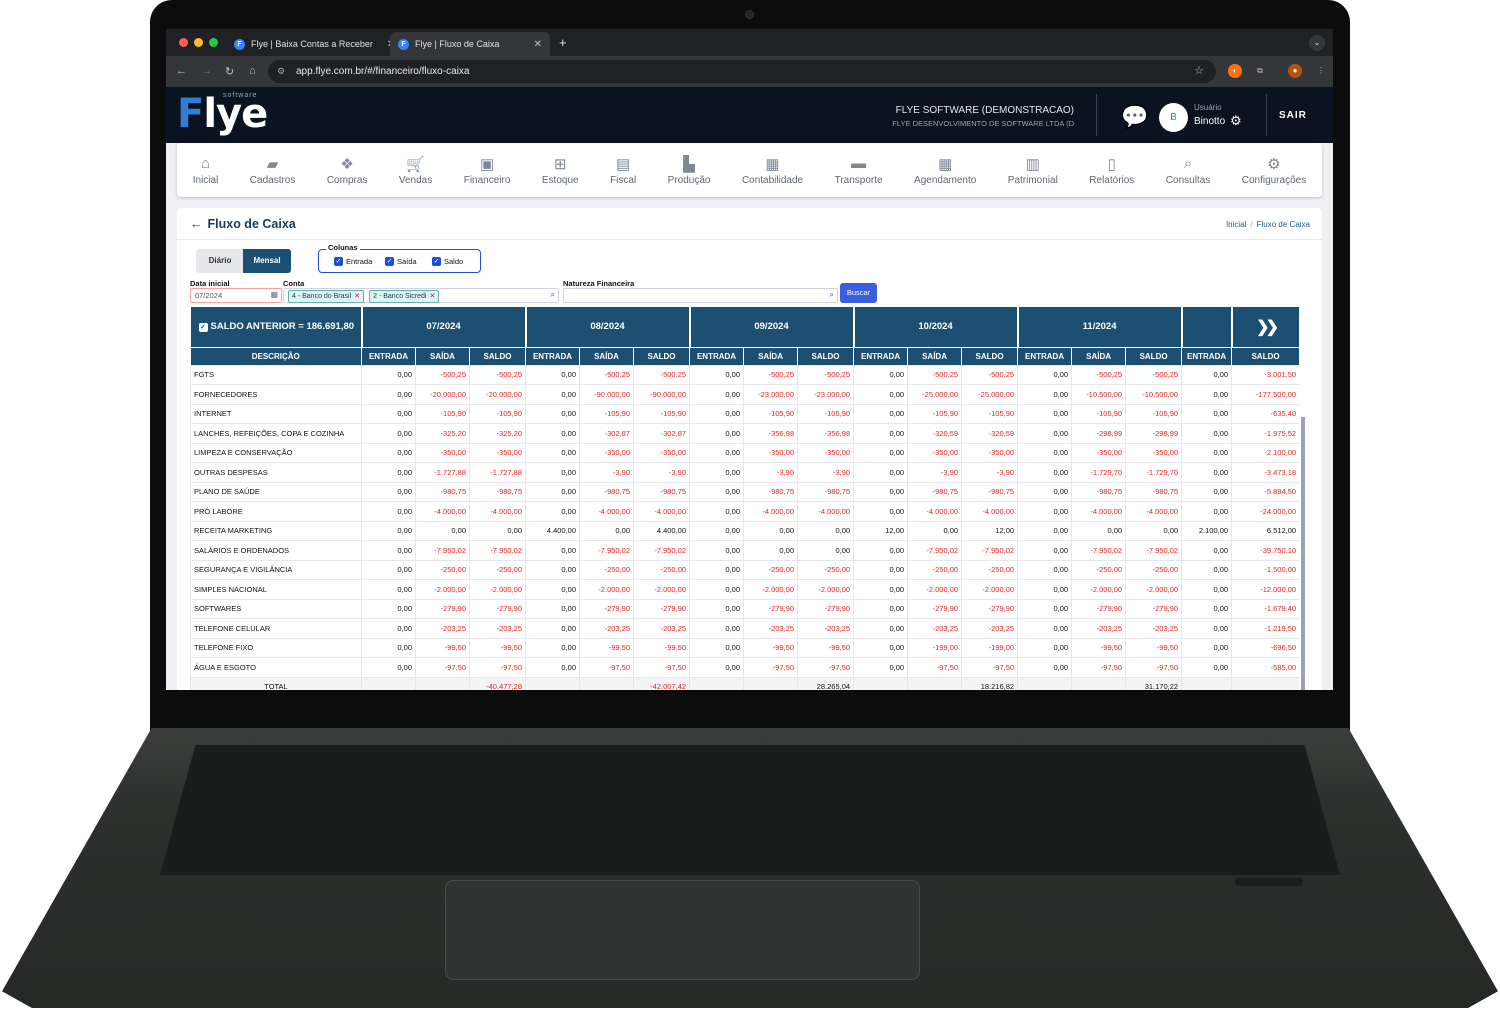 The height and width of the screenshot is (1010, 1500). I want to click on col-saldo-checkbox: ✓ Saldo, so click(447, 261).